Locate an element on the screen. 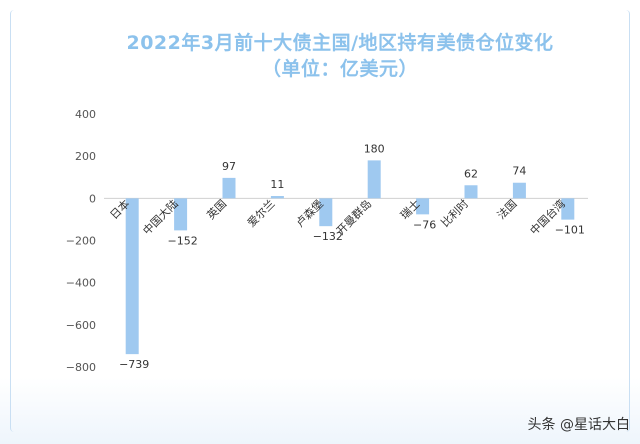 The height and width of the screenshot is (444, 640). y-tick-label: 400 is located at coordinates (85, 114).